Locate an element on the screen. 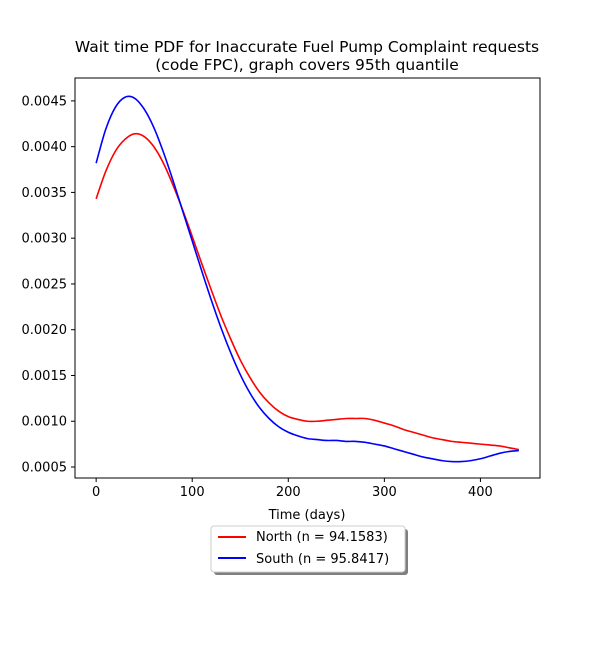 The width and height of the screenshot is (600, 650). legend-label-south: South (n = 95.8417) is located at coordinates (322, 559).